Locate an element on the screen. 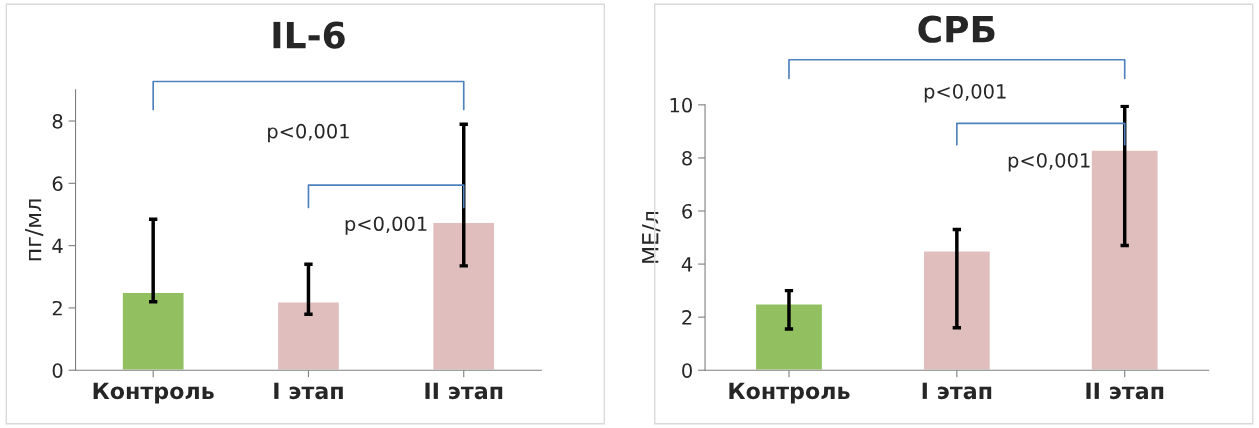  chart-title: СРБ is located at coordinates (956, 29).